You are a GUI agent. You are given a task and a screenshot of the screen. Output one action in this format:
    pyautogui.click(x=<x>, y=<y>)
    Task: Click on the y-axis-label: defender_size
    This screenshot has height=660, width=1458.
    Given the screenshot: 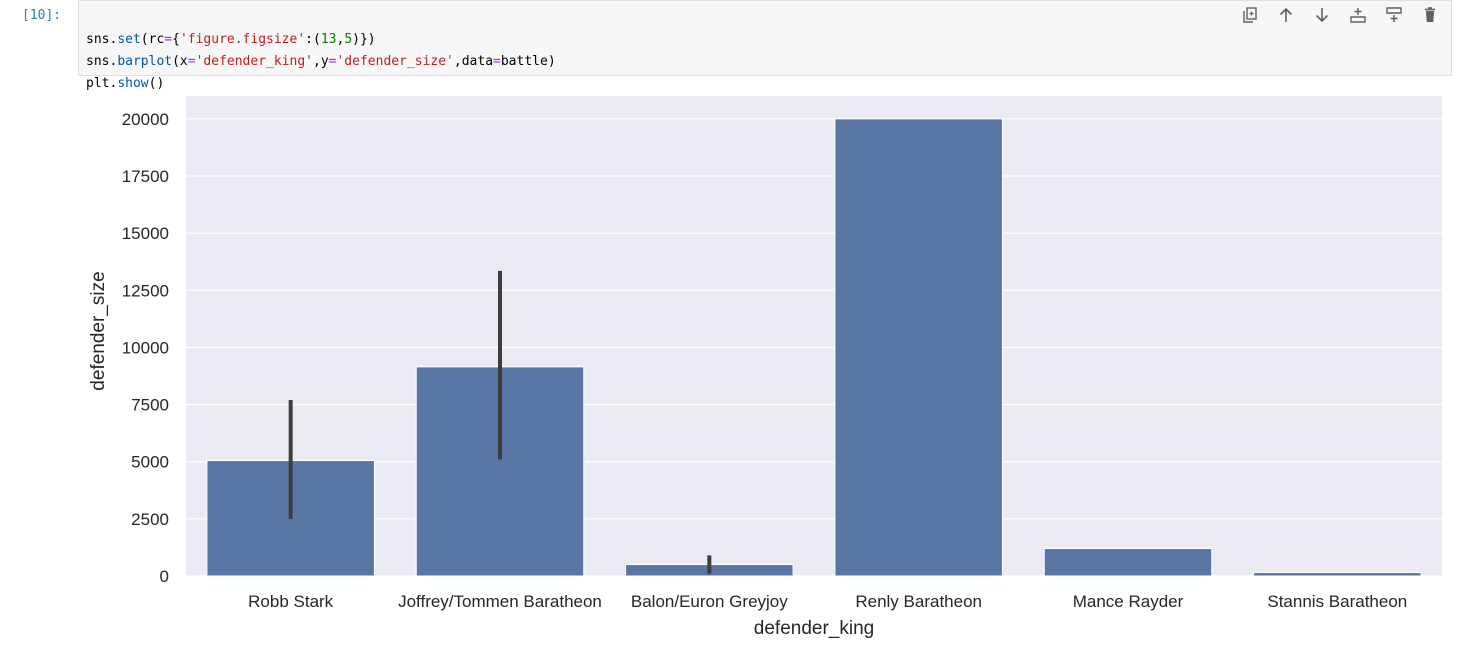 What is the action you would take?
    pyautogui.click(x=98, y=330)
    